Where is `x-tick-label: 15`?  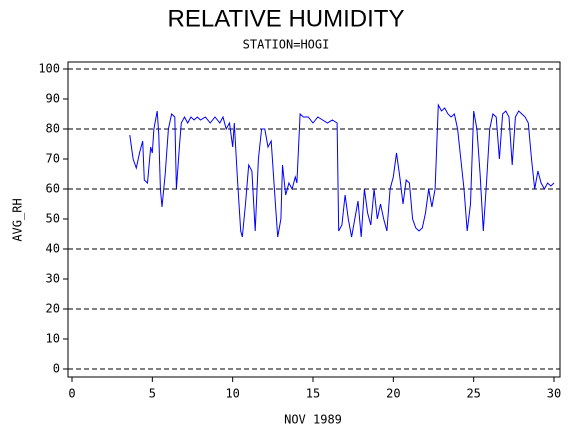
x-tick-label: 15 is located at coordinates (313, 394).